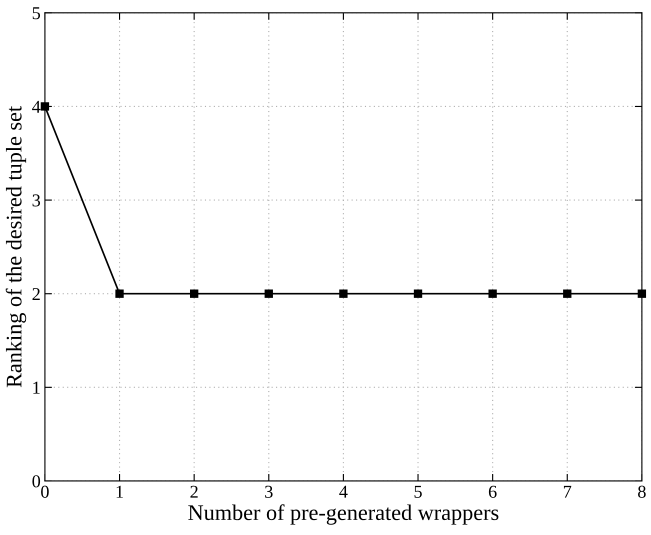 The image size is (651, 535). Describe the element at coordinates (568, 492) in the screenshot. I see `x-tick-label: 7` at that location.